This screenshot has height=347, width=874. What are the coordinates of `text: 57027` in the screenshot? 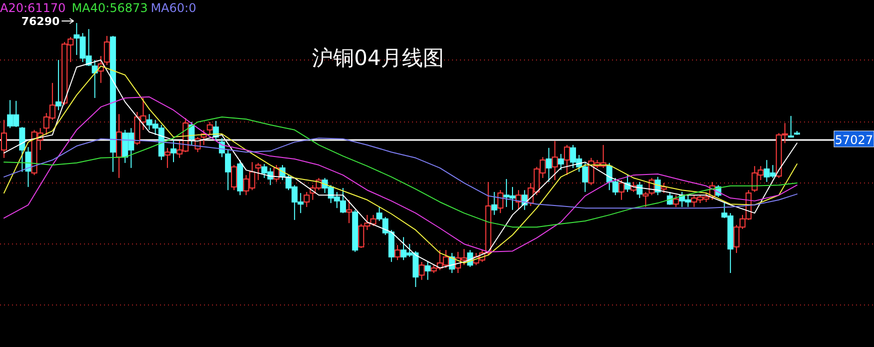 It's located at (854, 139).